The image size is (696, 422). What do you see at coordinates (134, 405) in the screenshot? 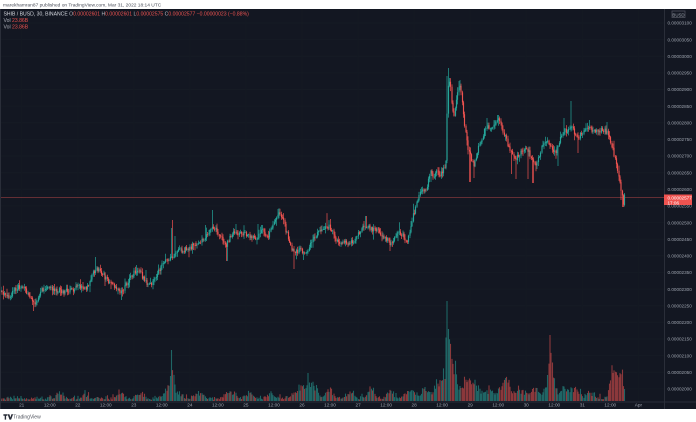
I see `svg-text: 23` at bounding box center [134, 405].